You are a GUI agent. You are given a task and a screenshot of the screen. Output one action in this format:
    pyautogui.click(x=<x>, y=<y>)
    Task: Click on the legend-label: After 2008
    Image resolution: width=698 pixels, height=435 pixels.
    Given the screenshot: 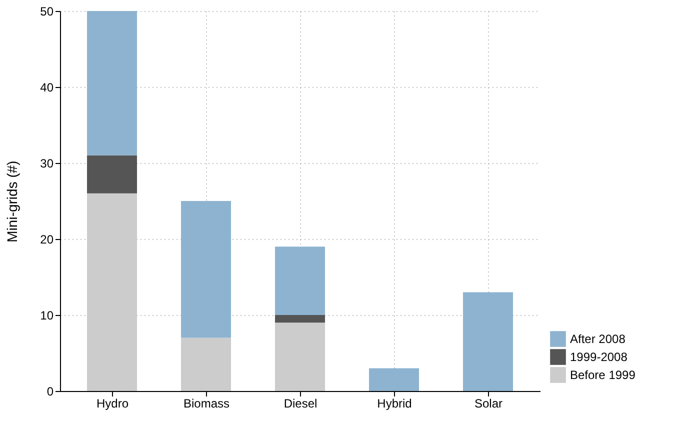 What is the action you would take?
    pyautogui.click(x=598, y=339)
    